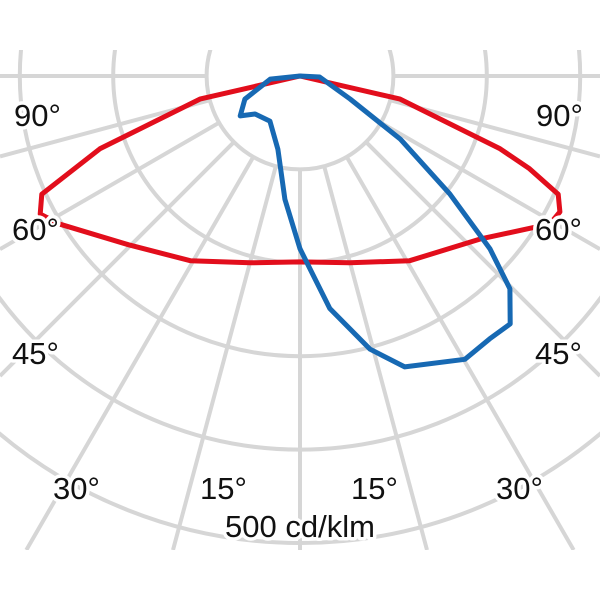 The width and height of the screenshot is (600, 600). Describe the element at coordinates (37, 115) in the screenshot. I see `label-left-90: 90°` at that location.